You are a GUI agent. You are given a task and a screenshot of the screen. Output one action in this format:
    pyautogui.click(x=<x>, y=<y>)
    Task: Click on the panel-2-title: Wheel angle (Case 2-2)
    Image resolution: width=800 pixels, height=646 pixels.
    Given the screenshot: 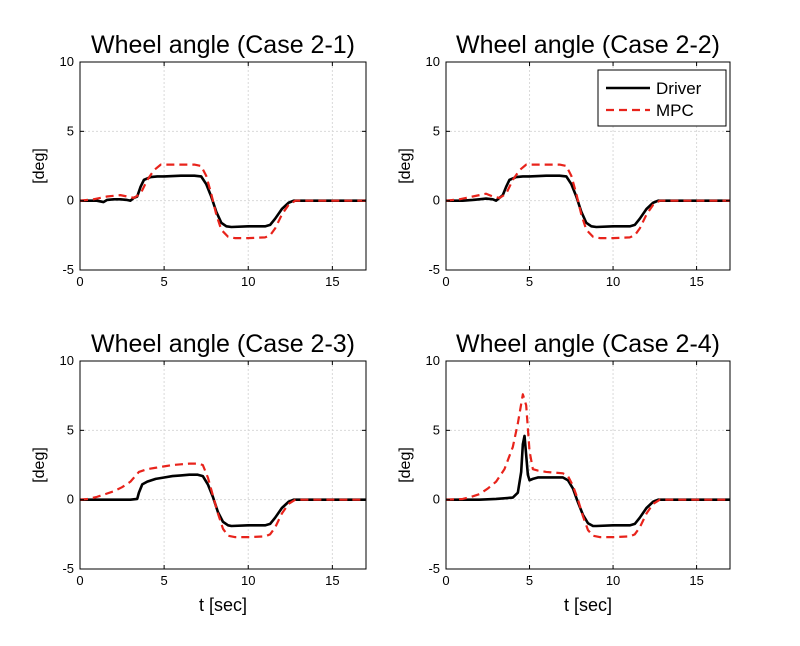 What is the action you would take?
    pyautogui.click(x=588, y=45)
    